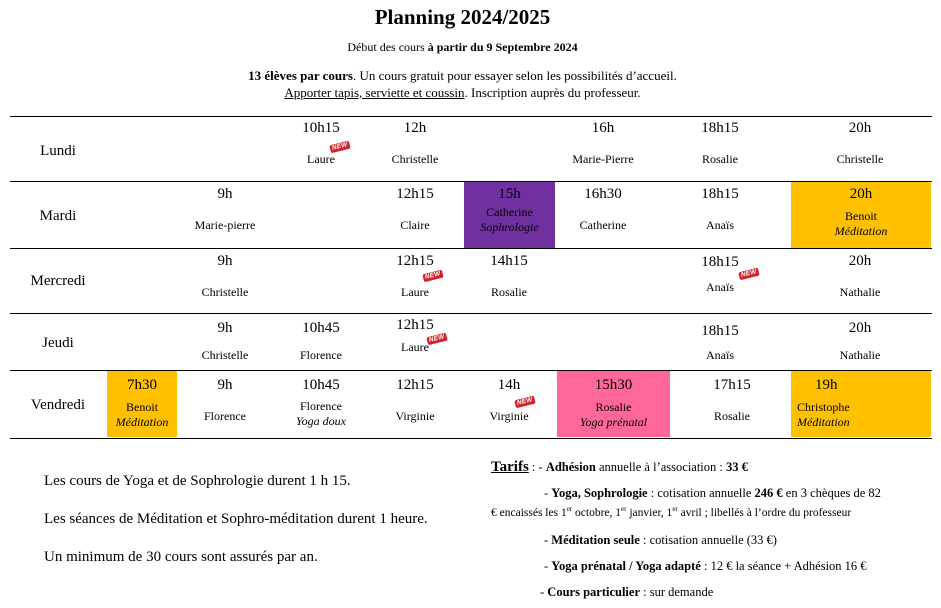 The height and width of the screenshot is (608, 941). Describe the element at coordinates (595, 540) in the screenshot. I see `tarif-text: Méditation seule` at that location.